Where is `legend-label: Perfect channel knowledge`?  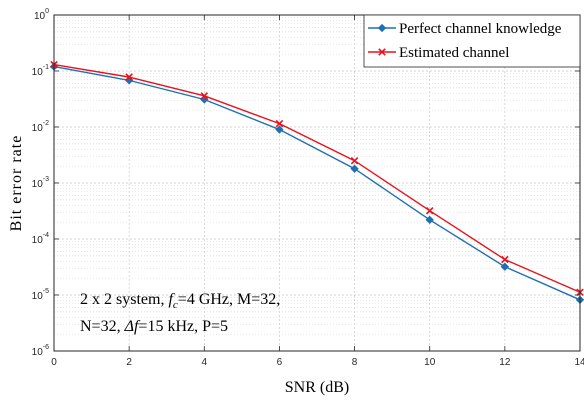
legend-label: Perfect channel knowledge is located at coordinates (480, 29).